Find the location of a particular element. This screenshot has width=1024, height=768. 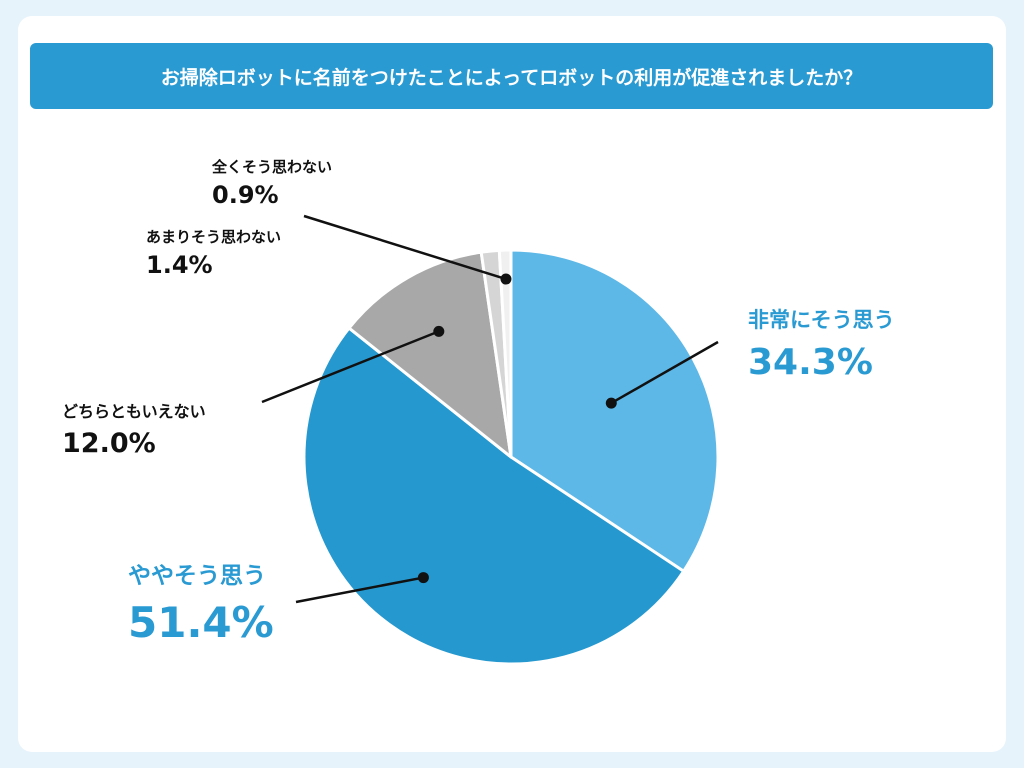

label-strongly-agree: 非常にそう思う 34.3% is located at coordinates (821, 345).